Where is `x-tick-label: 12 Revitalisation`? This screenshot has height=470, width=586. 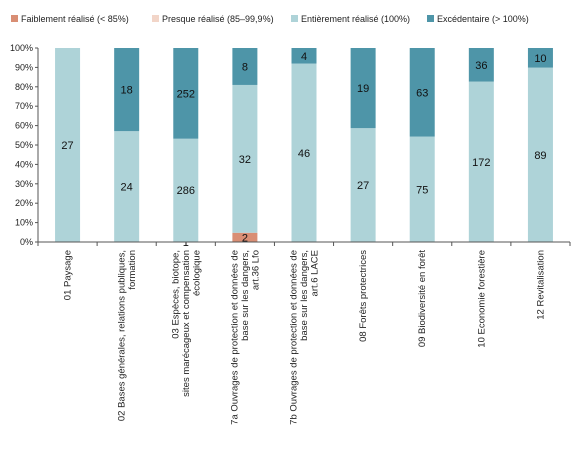
x-tick-label: 12 Revitalisation is located at coordinates (540, 285).